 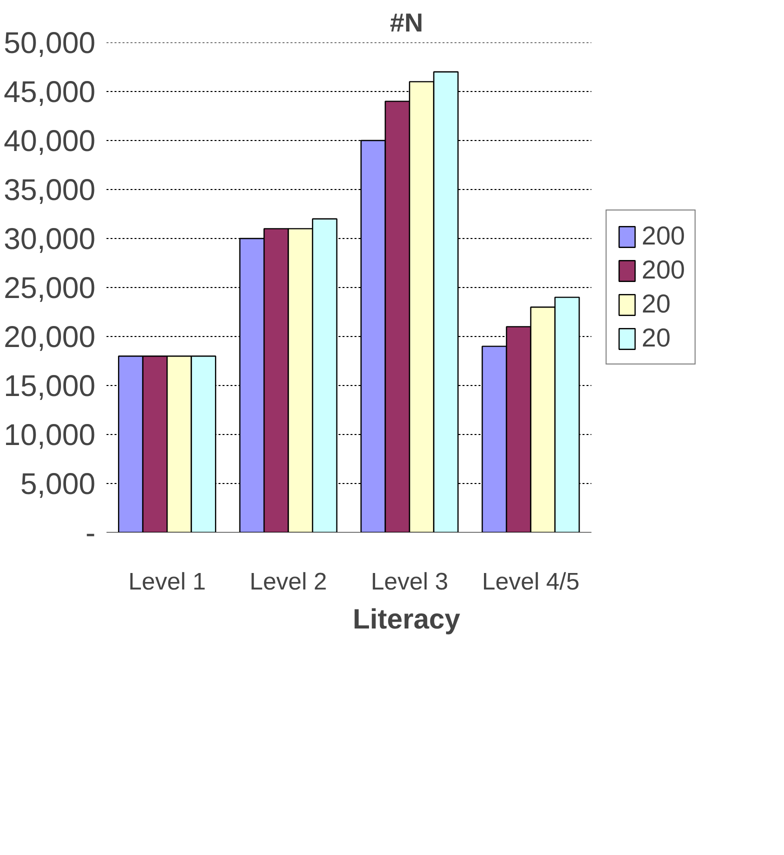 I want to click on y-tick-label: 15,000, so click(x=50, y=386).